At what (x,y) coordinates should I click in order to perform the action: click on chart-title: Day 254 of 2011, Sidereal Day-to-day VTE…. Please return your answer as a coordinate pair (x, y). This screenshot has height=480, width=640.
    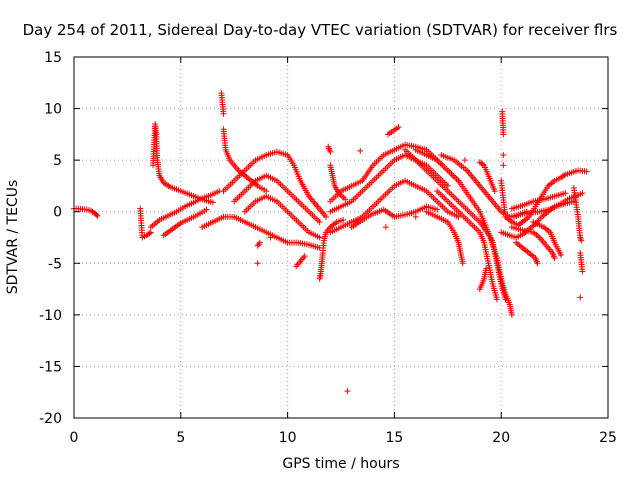
    Looking at the image, I should click on (320, 30).